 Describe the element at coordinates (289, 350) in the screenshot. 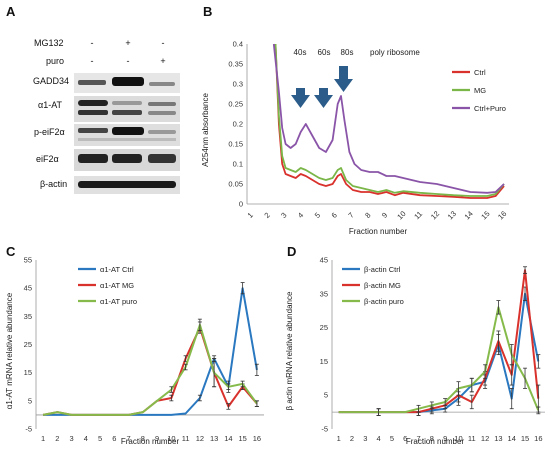

I see `chart-d-ylabel: β actin mRNA relative abundance` at that location.